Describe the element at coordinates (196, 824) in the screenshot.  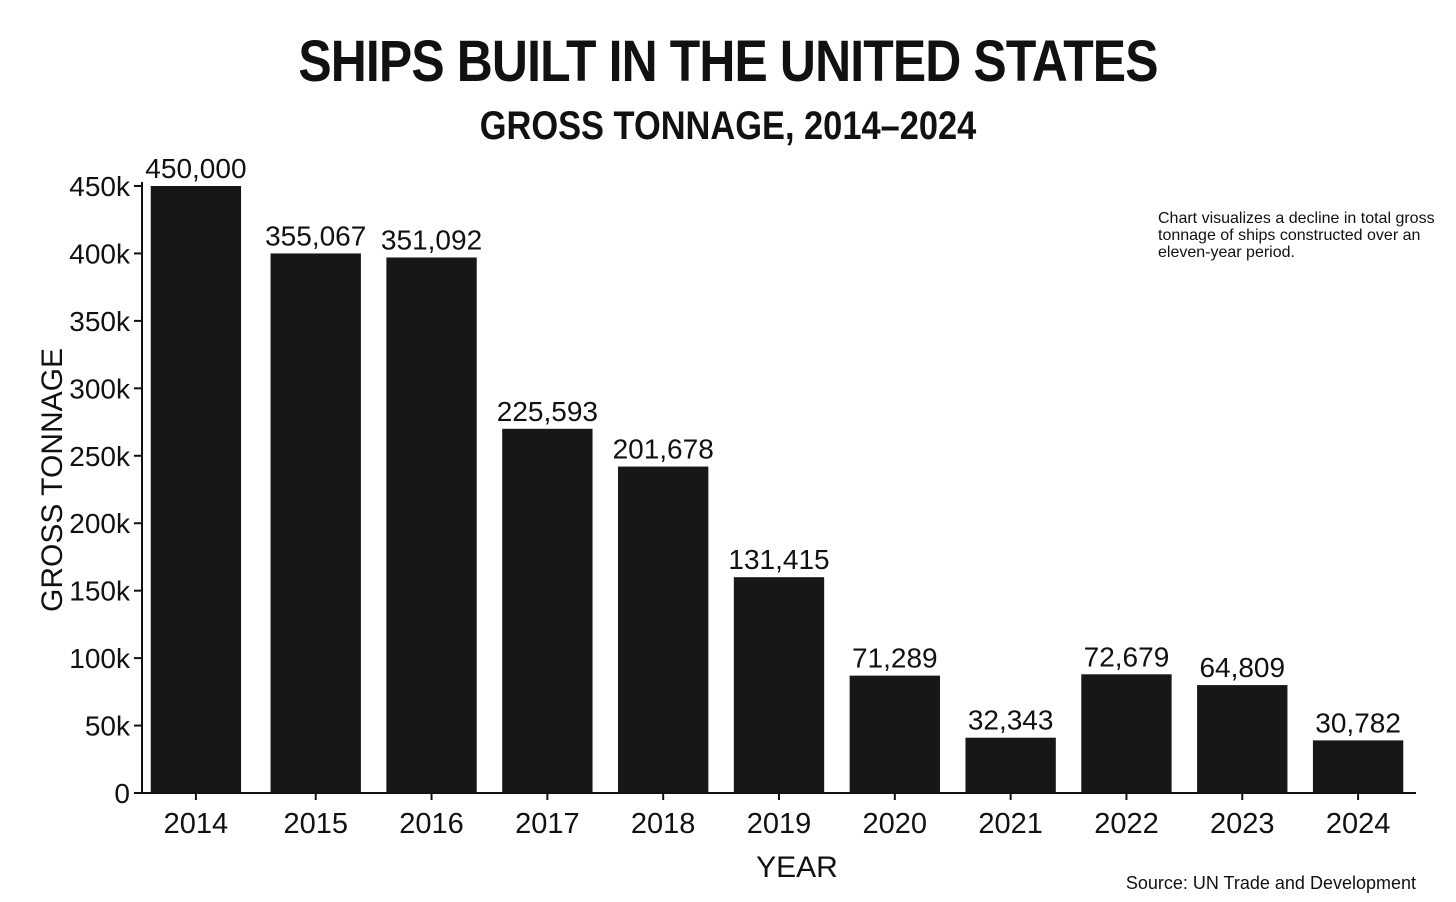
I see `x-tick-label-2014: 2014` at that location.